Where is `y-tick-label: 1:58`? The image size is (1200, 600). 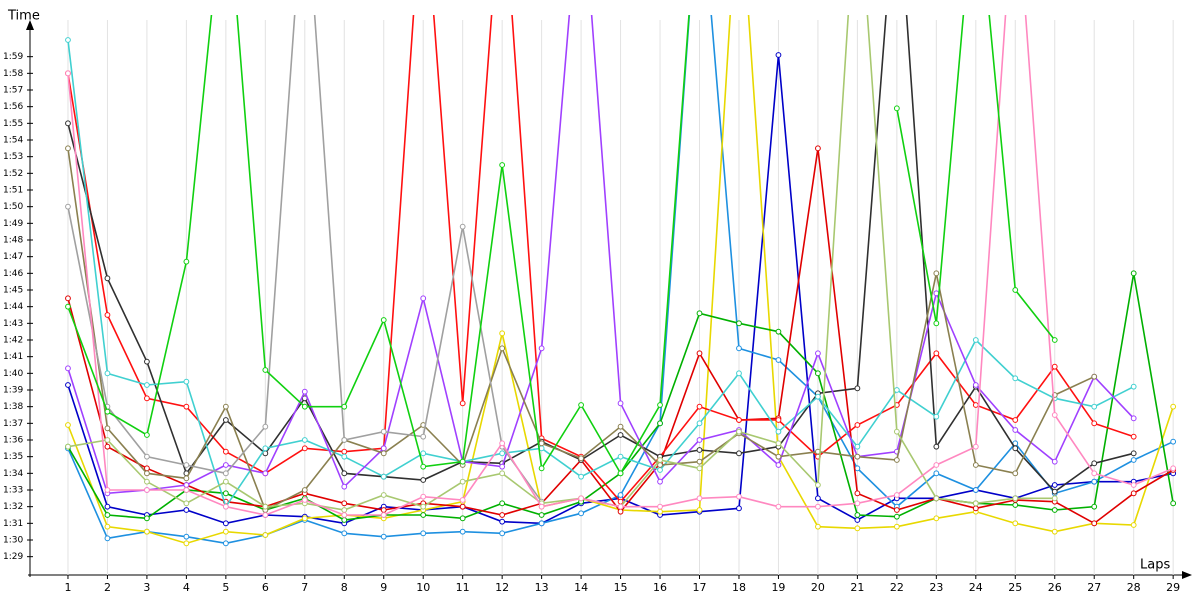 y-tick-label: 1:58 is located at coordinates (13, 74).